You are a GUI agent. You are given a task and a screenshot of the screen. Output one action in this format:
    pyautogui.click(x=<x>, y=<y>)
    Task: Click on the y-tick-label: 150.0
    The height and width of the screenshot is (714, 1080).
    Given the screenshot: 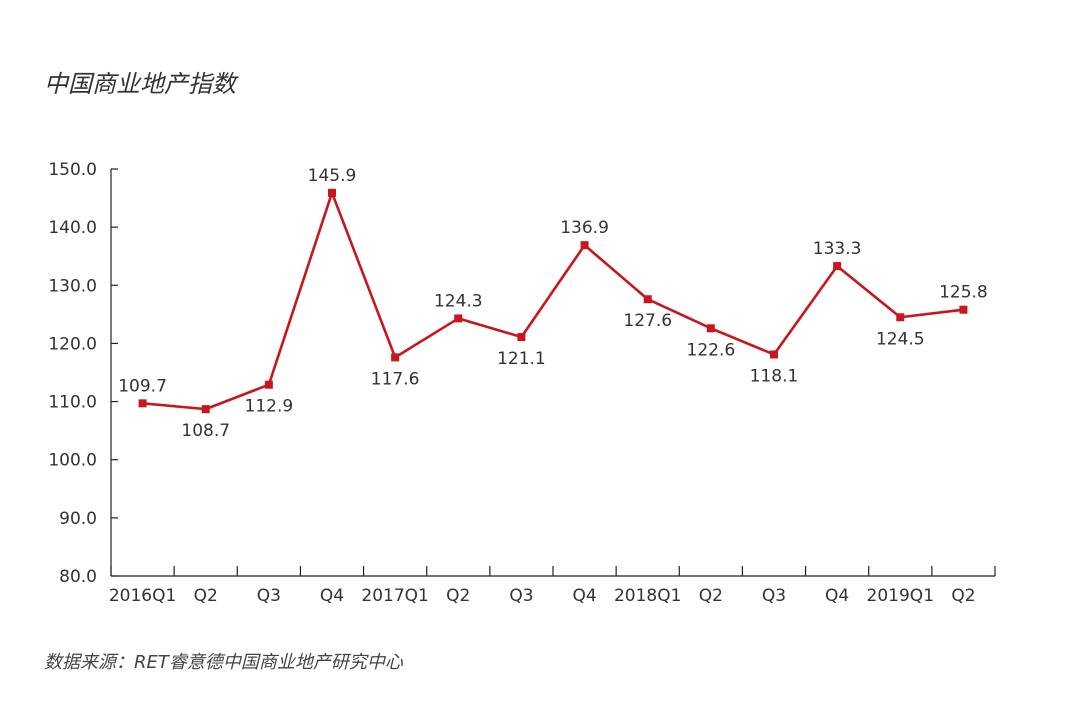 What is the action you would take?
    pyautogui.click(x=72, y=170)
    